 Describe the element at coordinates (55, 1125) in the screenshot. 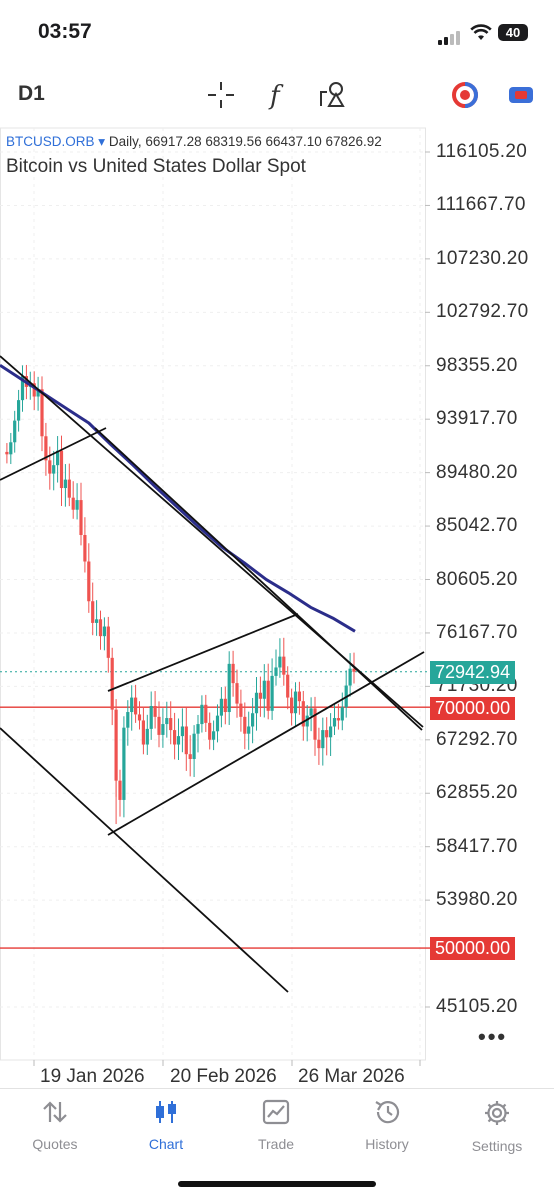

I see `nav-quotes: Quotes` at that location.